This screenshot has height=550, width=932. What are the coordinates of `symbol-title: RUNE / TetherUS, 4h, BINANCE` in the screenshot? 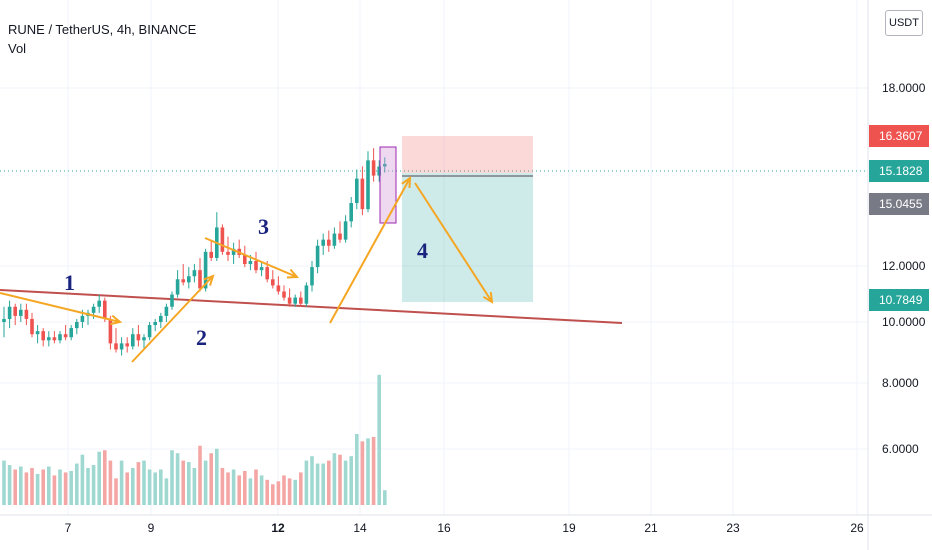 It's located at (102, 29).